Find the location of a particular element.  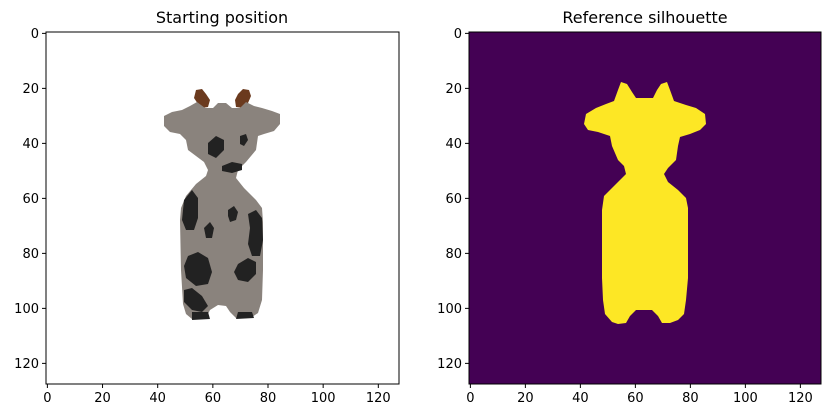

panel-title: Reference silhouette is located at coordinates (644, 17).